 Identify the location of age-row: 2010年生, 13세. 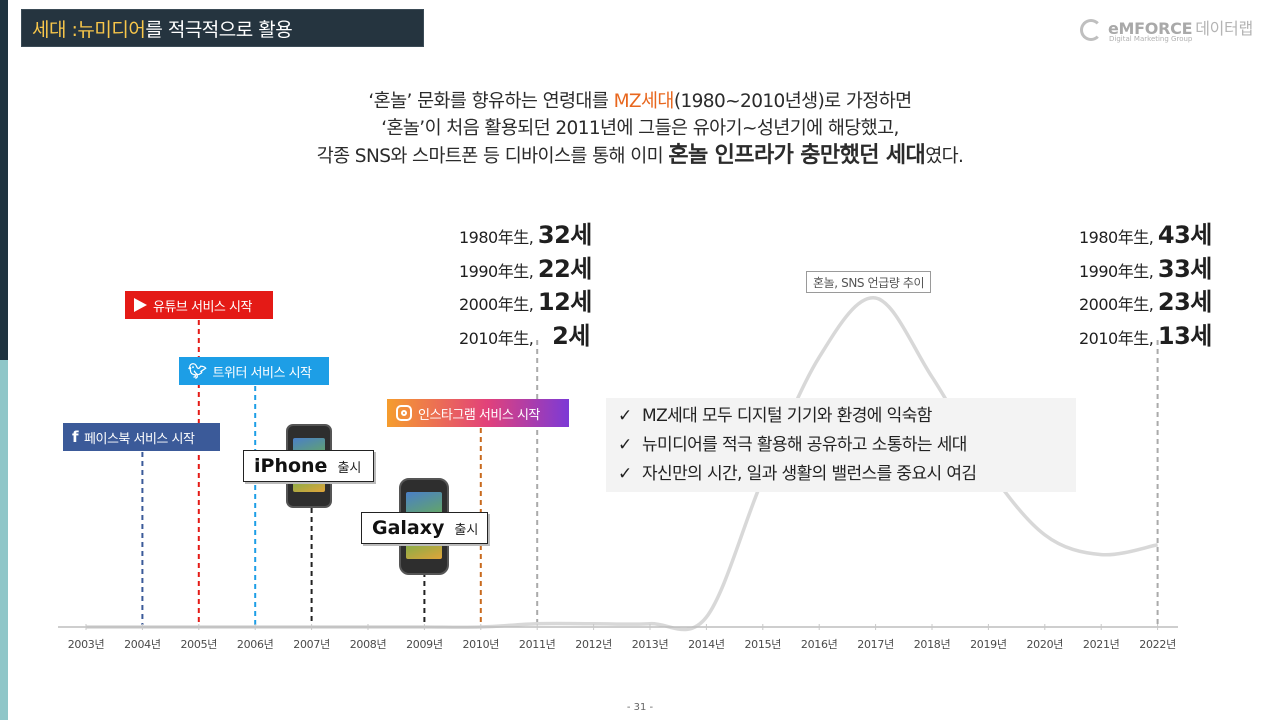
(1145, 338).